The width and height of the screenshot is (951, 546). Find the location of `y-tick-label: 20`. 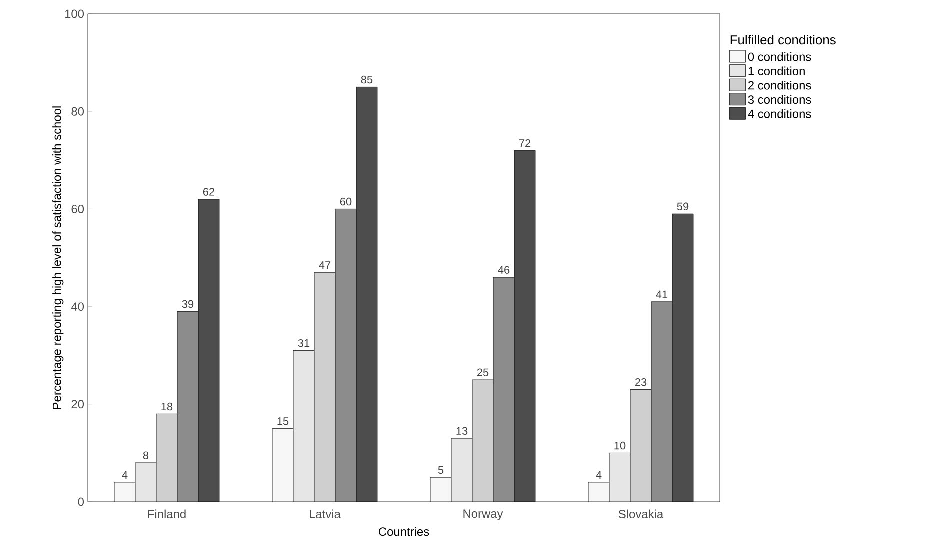

y-tick-label: 20 is located at coordinates (78, 404).